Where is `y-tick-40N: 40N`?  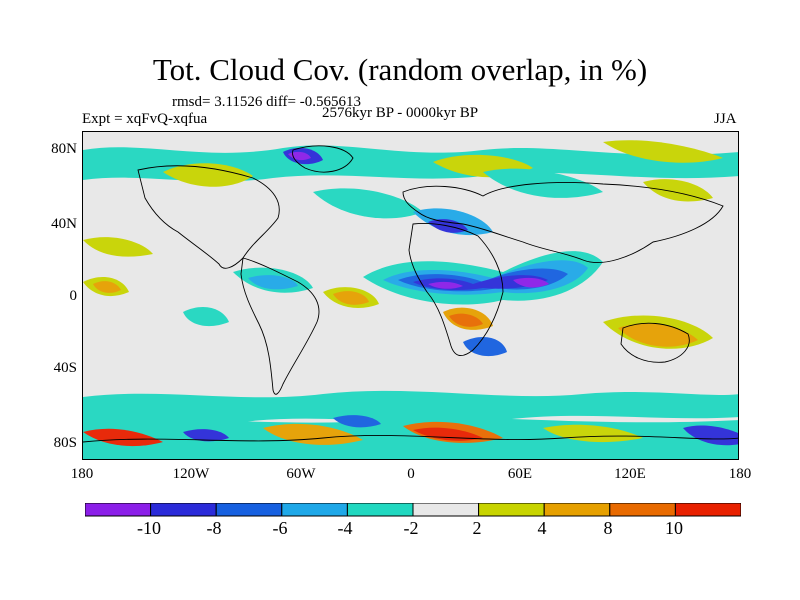
y-tick-40N: 40N is located at coordinates (64, 224).